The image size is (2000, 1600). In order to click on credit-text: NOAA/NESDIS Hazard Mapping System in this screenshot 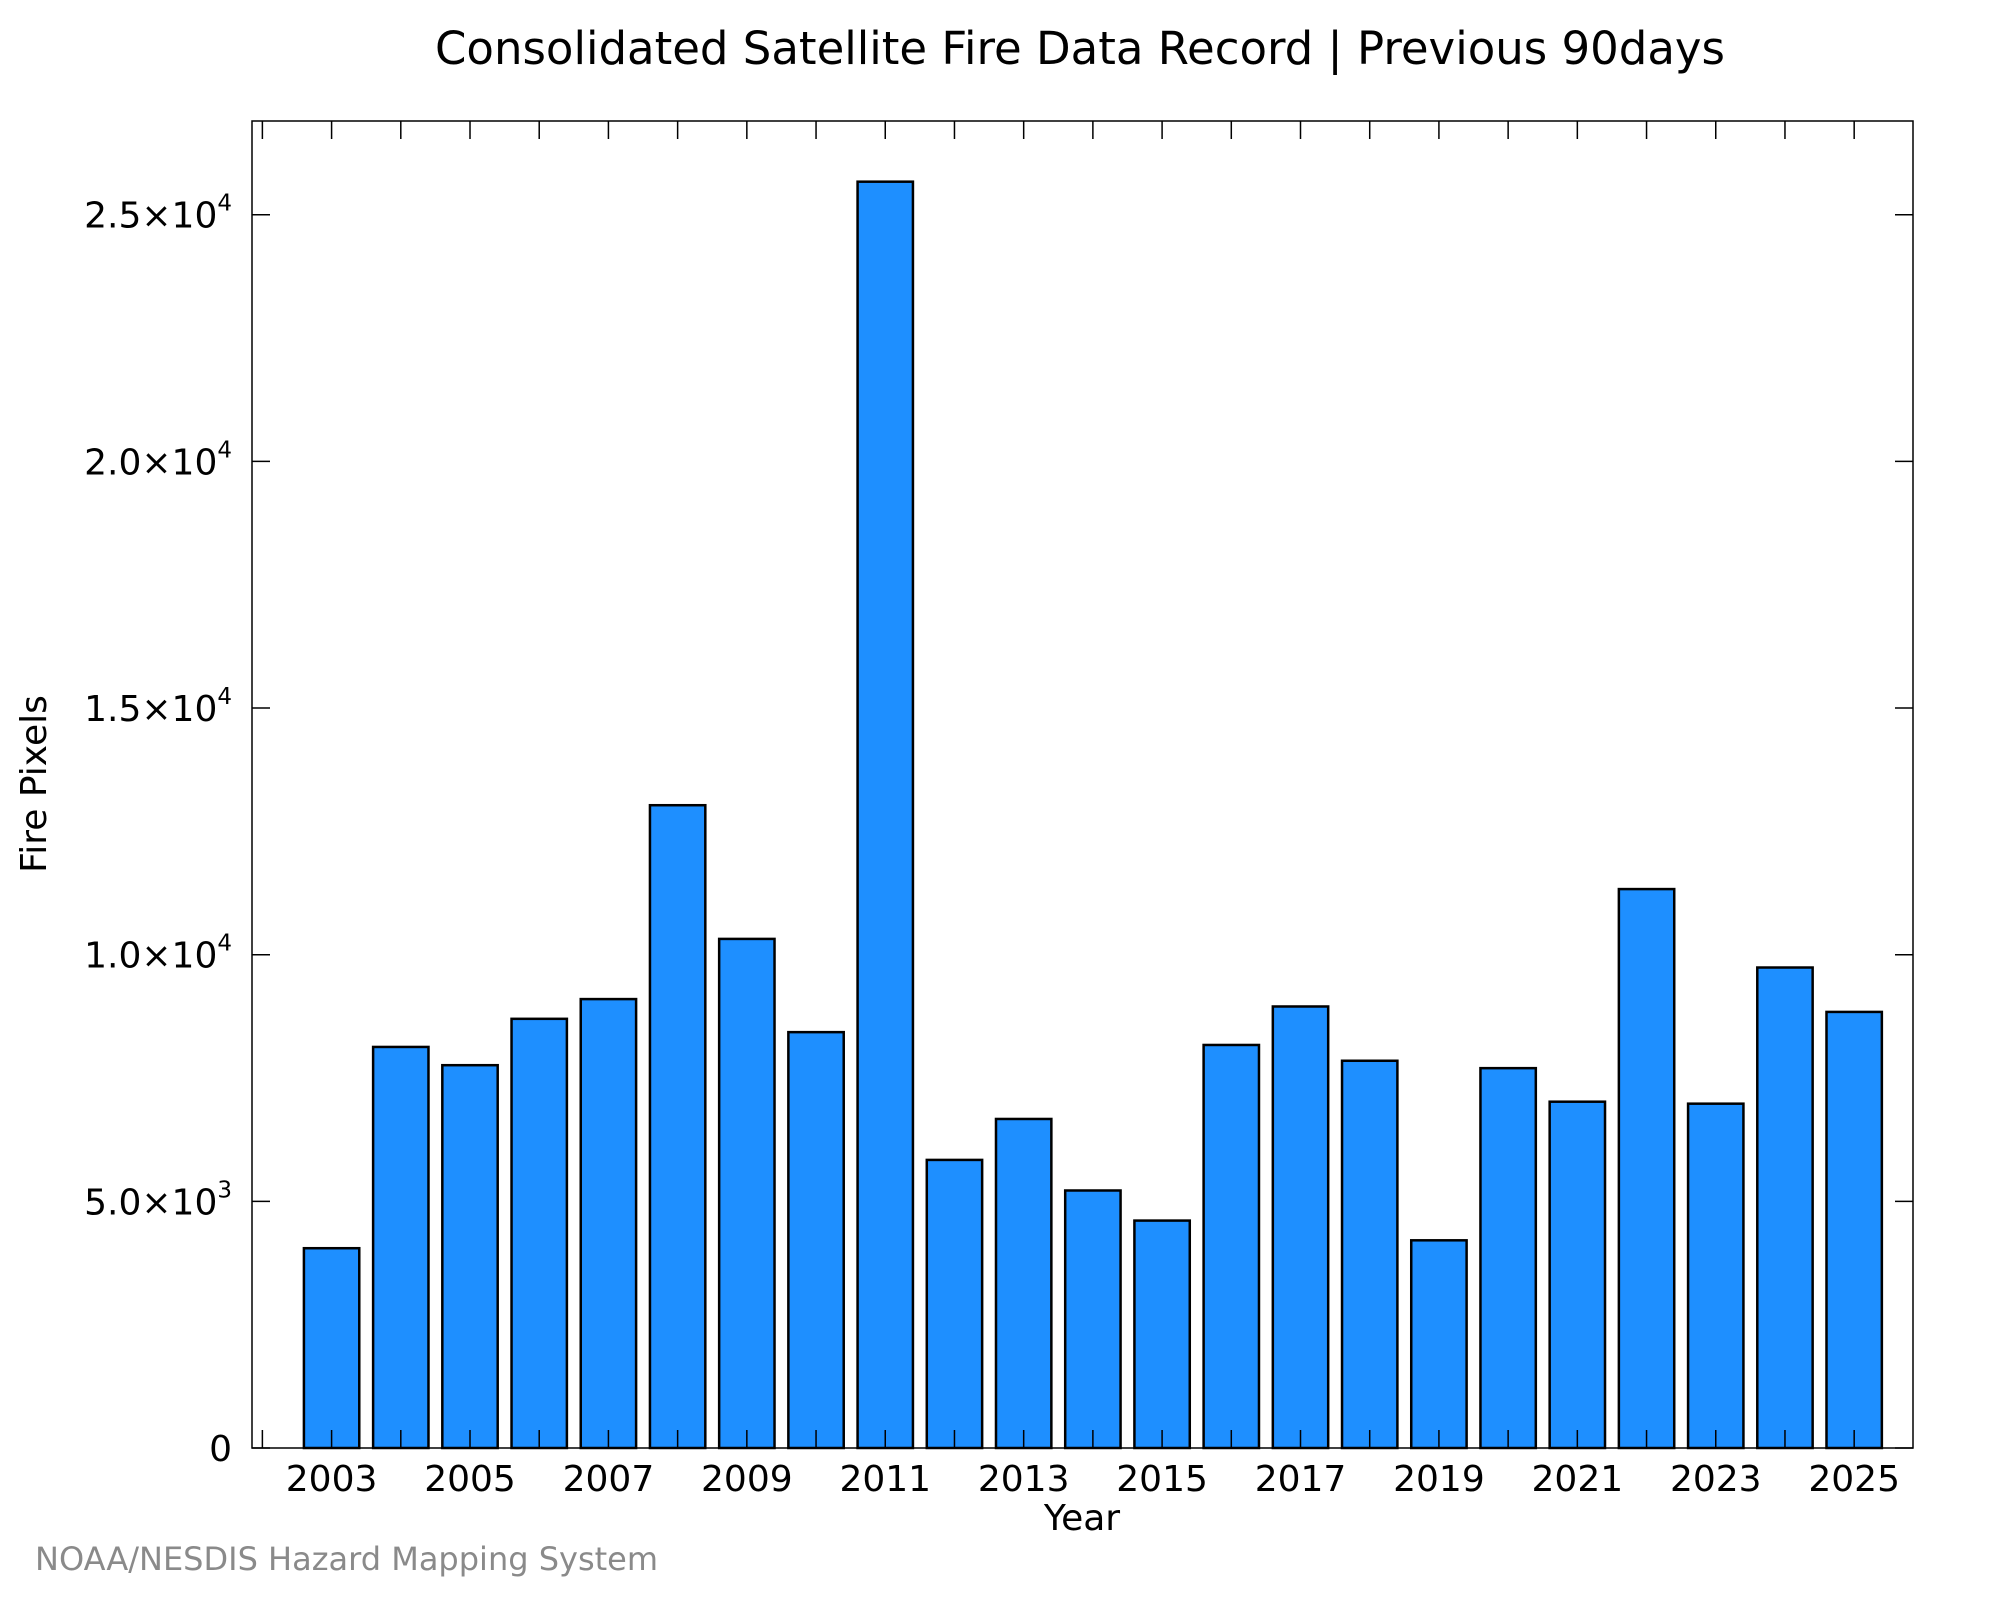, I will do `click(346, 1559)`.